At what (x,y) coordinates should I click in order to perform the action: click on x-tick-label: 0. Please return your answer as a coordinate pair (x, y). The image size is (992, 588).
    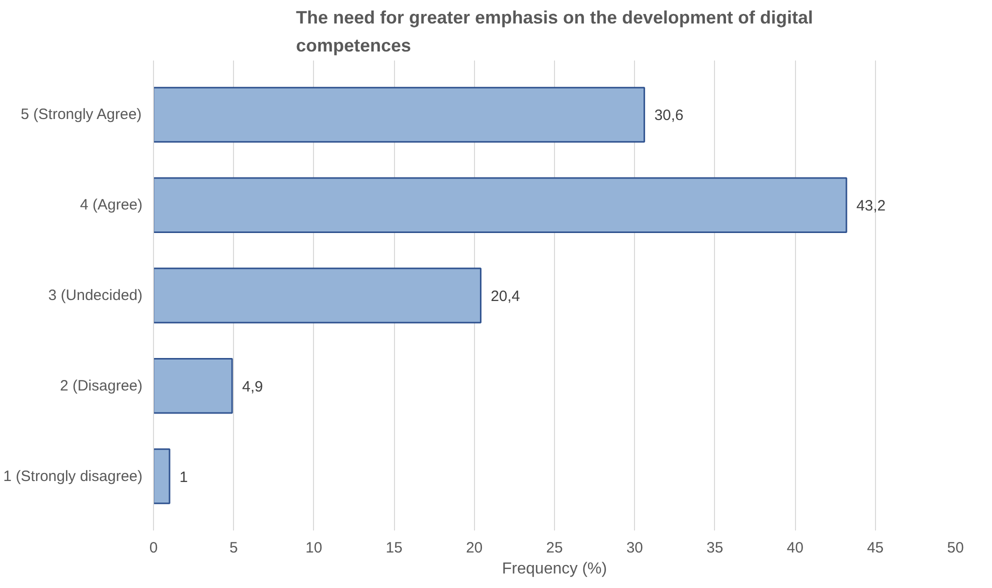
    Looking at the image, I should click on (153, 548).